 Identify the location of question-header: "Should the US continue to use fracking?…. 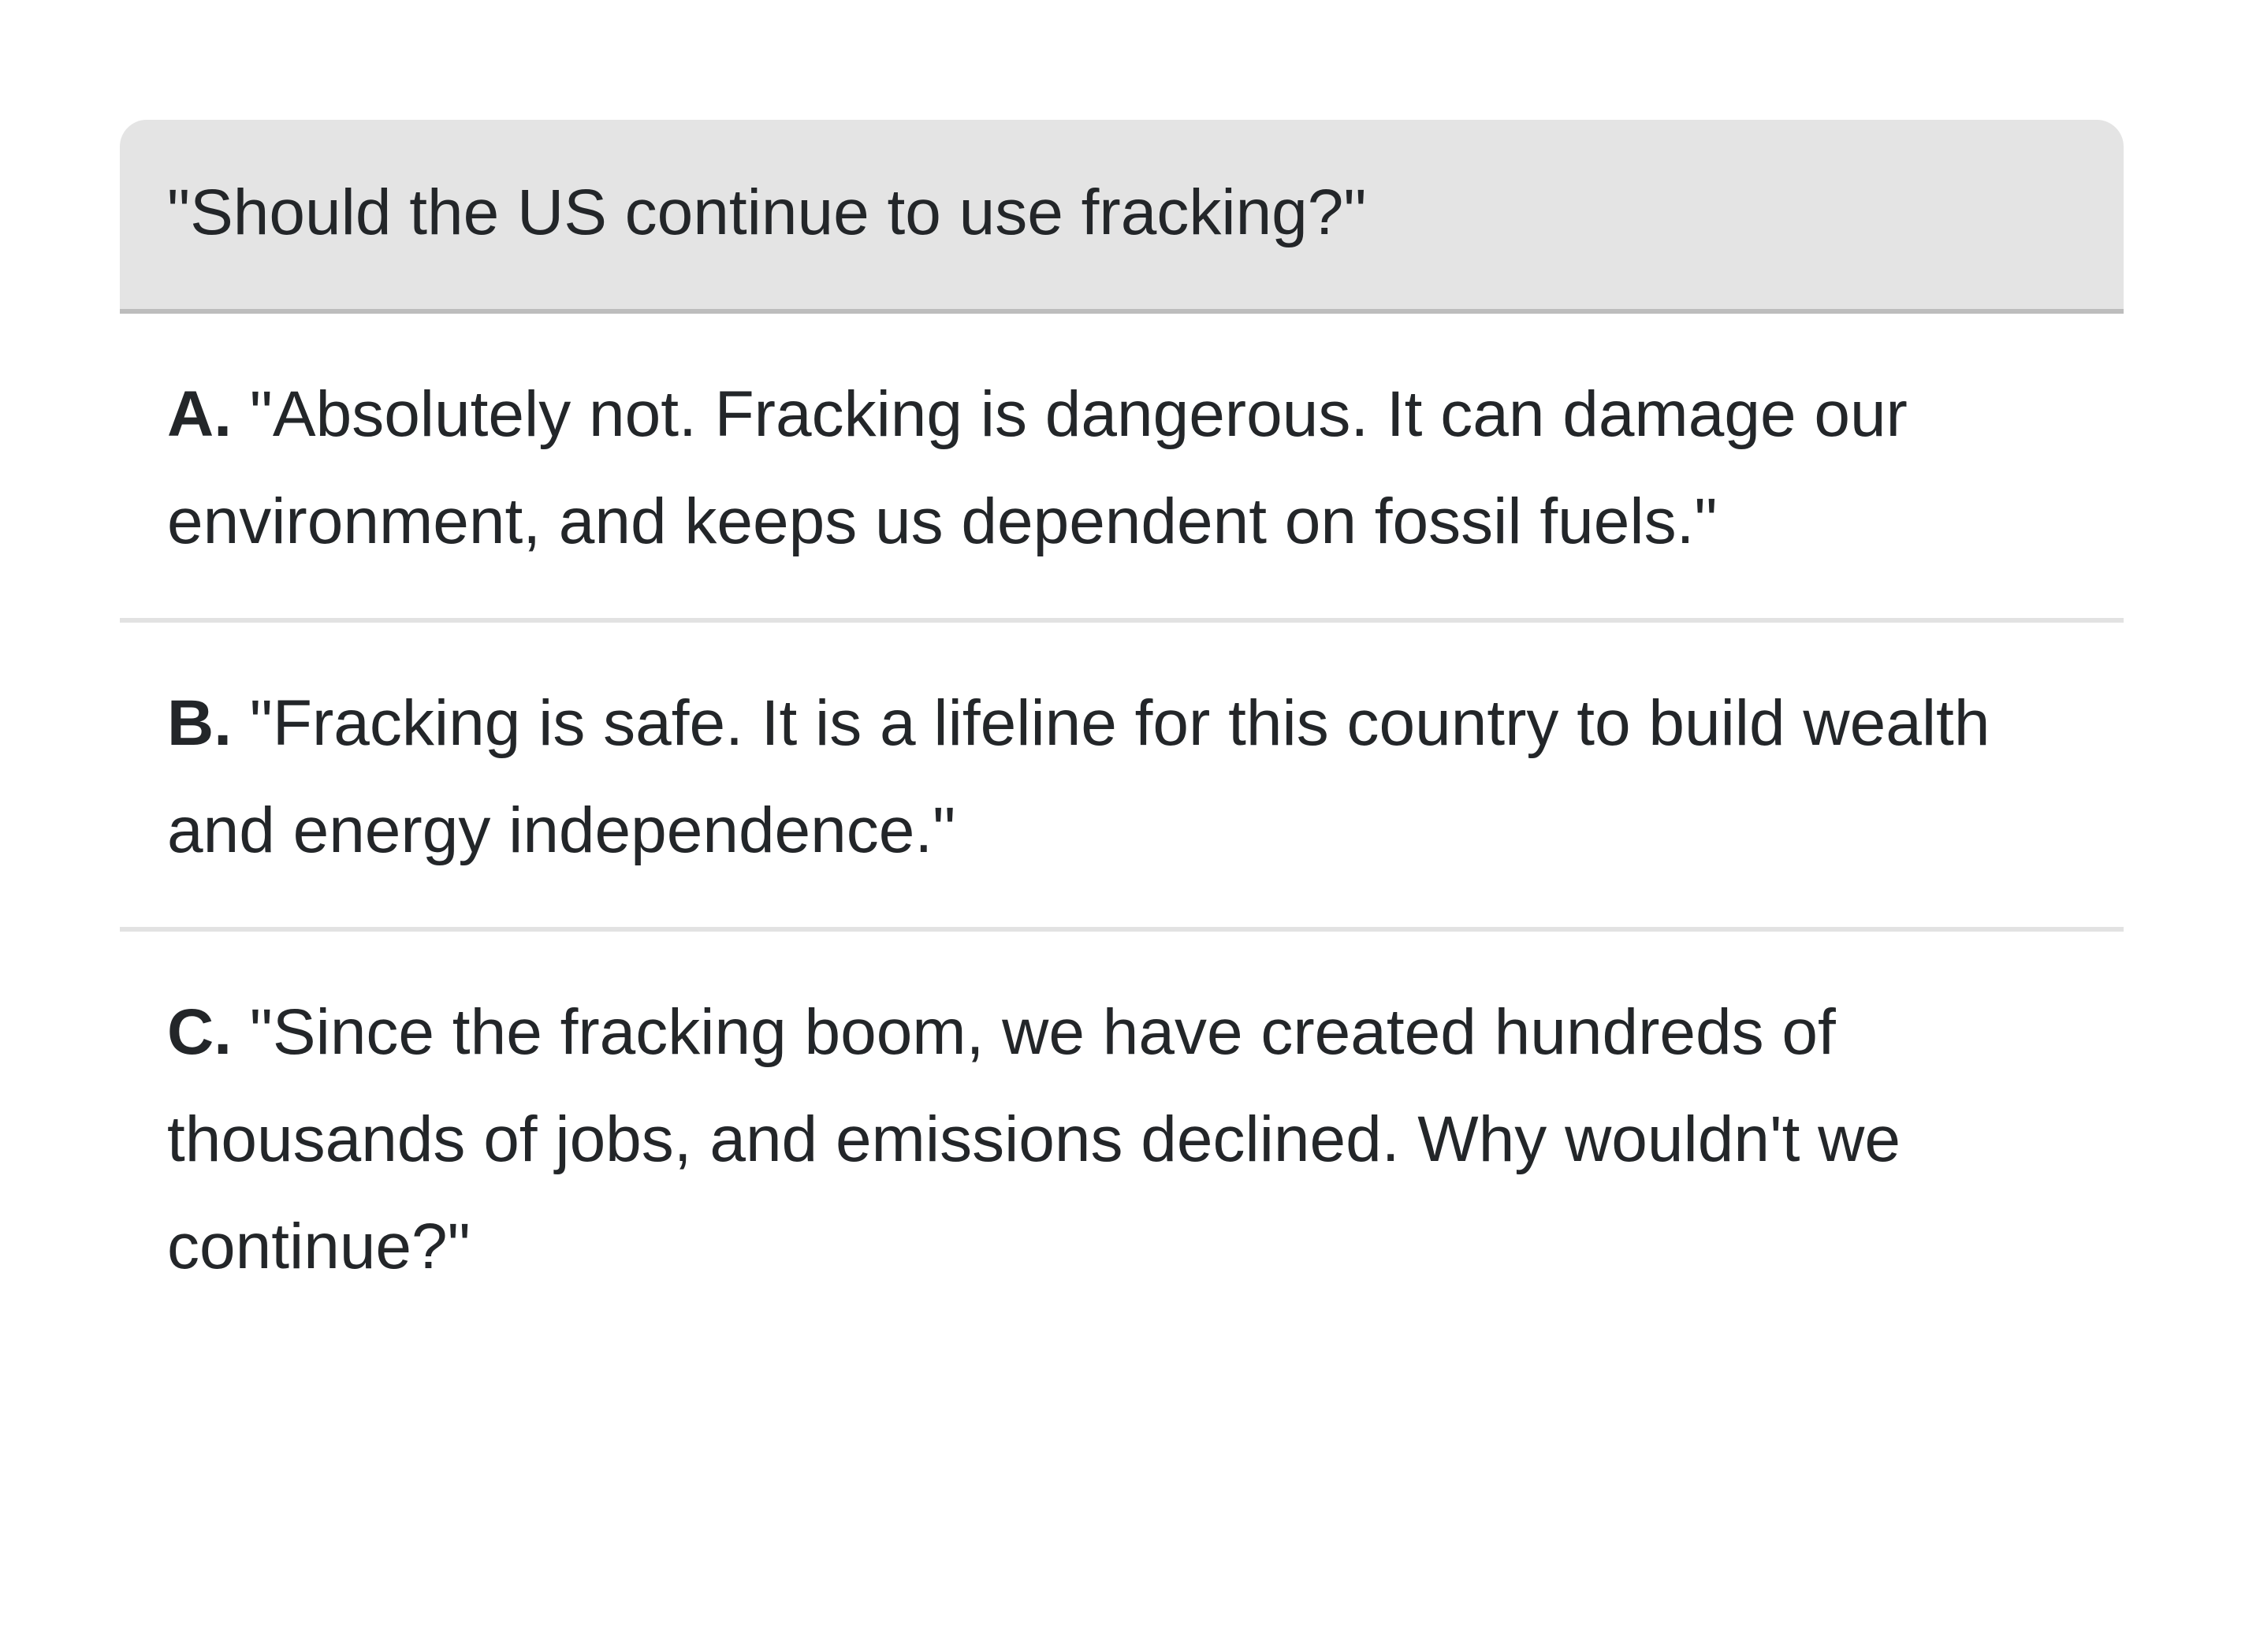
(1122, 217).